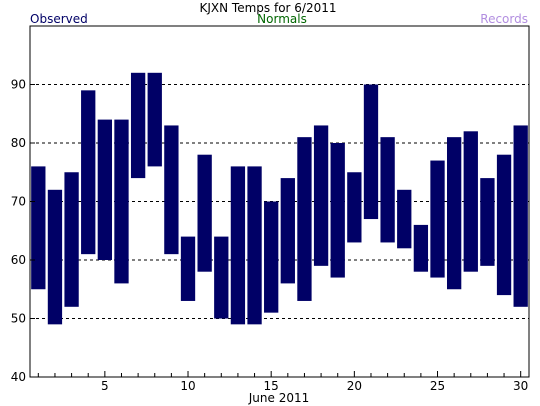 The image size is (540, 406). What do you see at coordinates (279, 398) in the screenshot?
I see `x-axis-label: June 2011` at bounding box center [279, 398].